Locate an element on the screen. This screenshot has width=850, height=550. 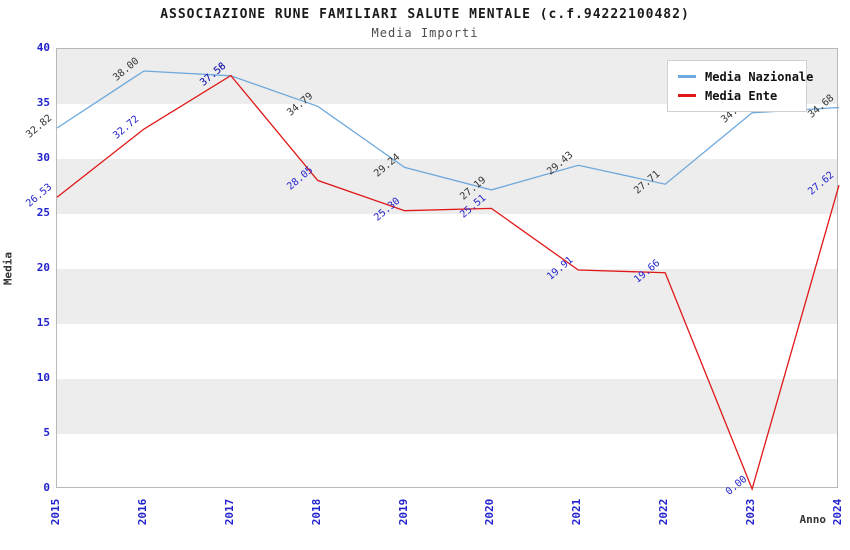
y-tick-0: 0 is located at coordinates (46, 487).